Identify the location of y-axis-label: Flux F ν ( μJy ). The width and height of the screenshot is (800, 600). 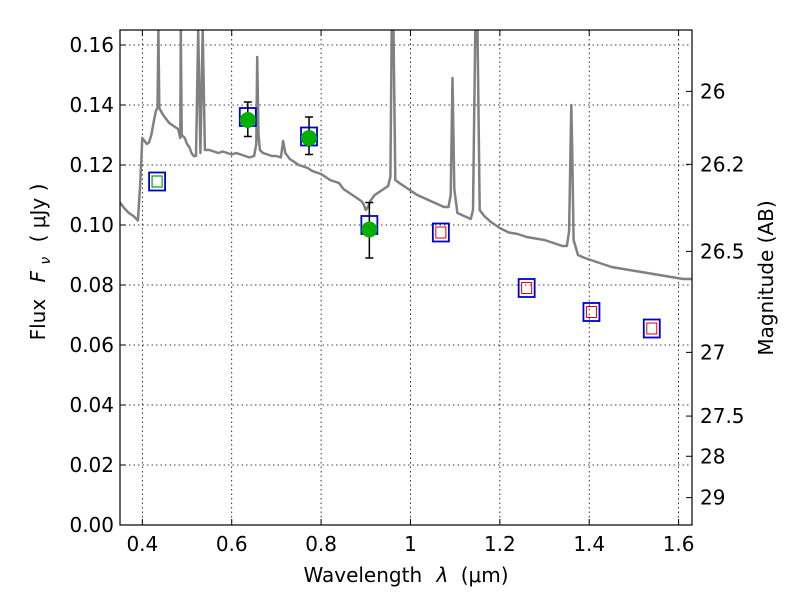
(40, 262).